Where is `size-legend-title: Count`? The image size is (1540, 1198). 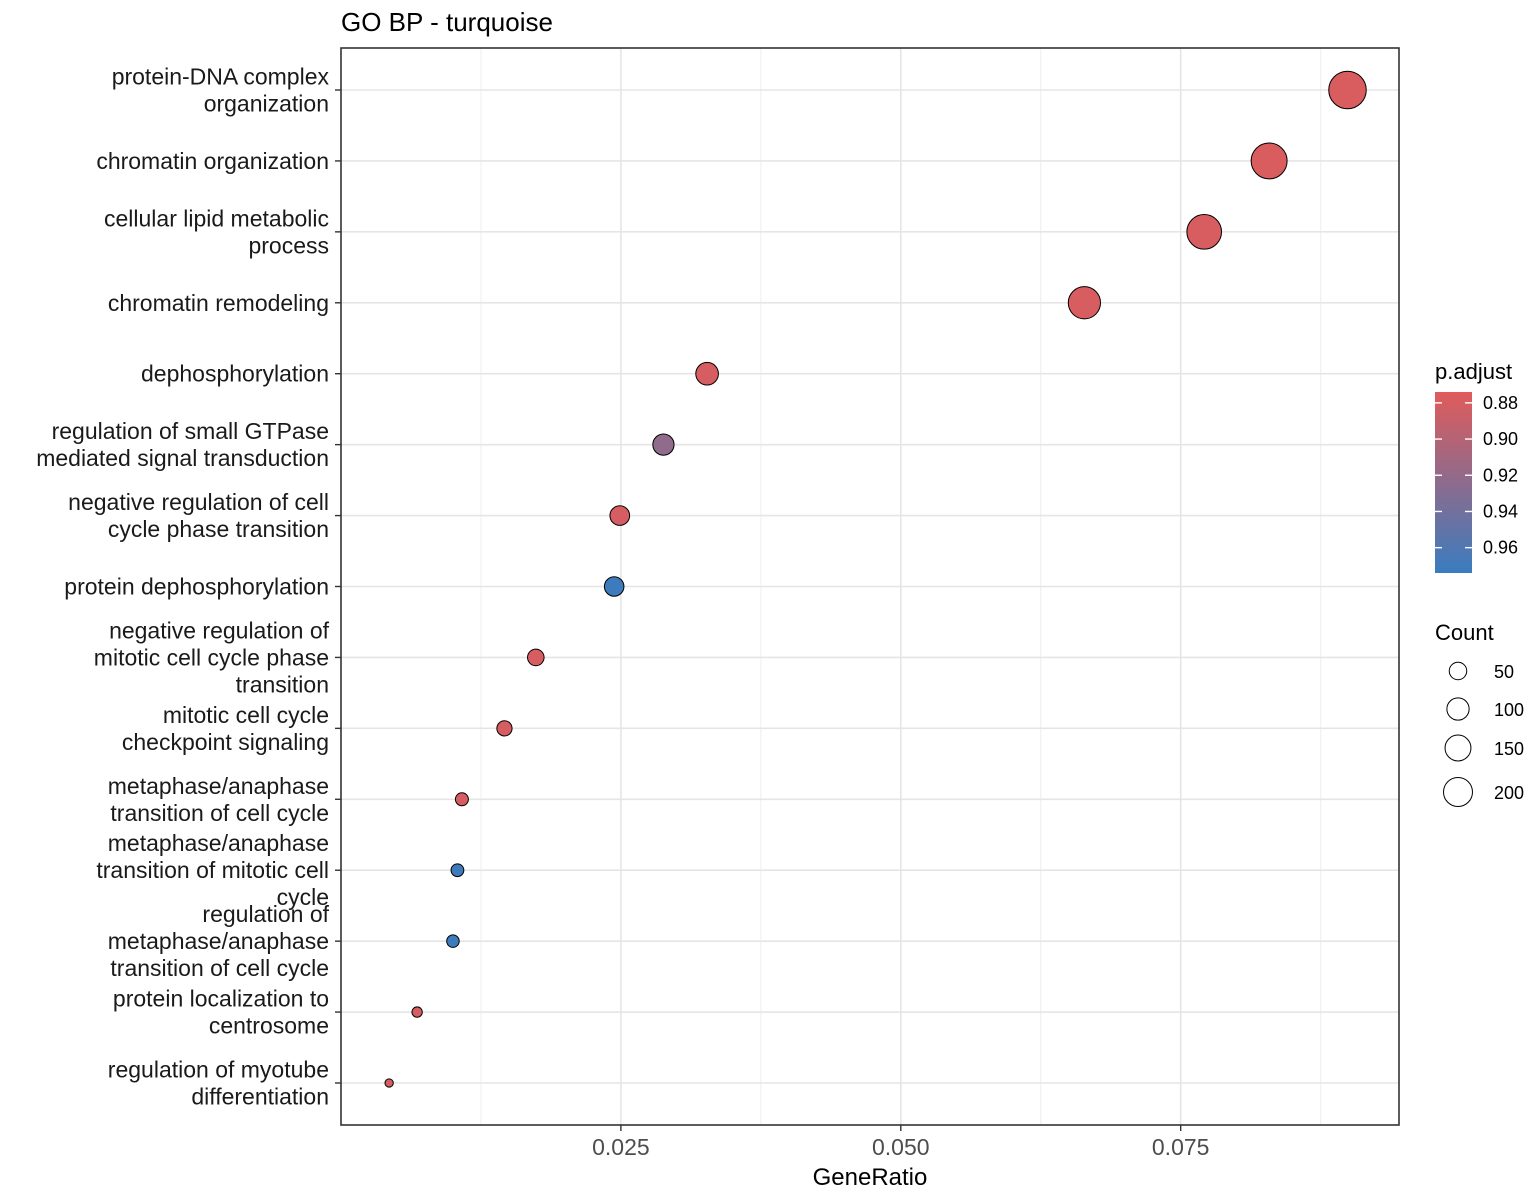 size-legend-title: Count is located at coordinates (1464, 632).